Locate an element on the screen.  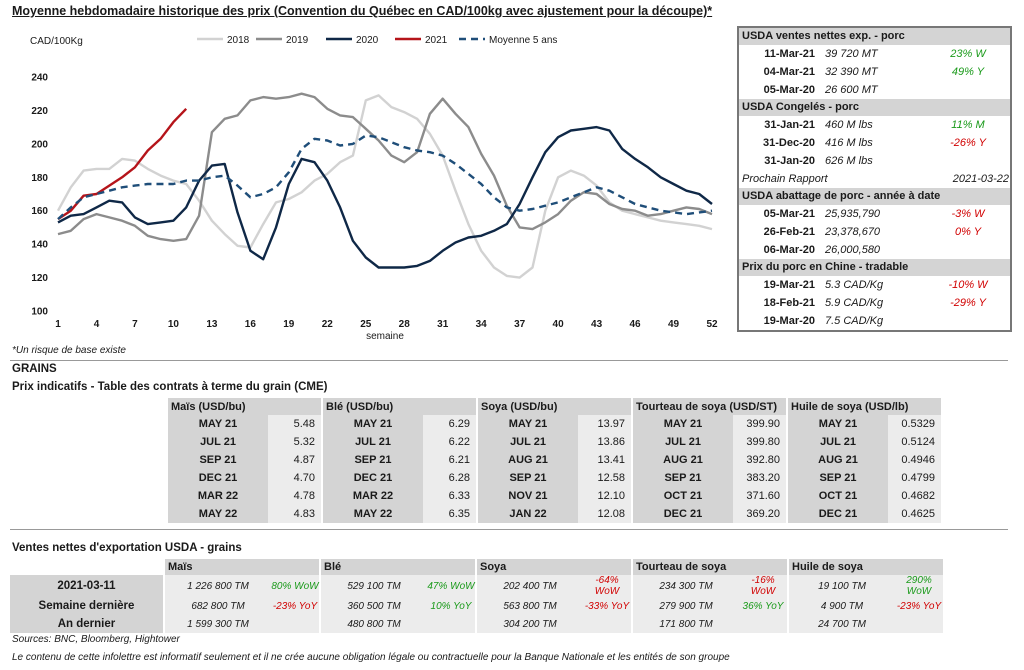
exports-corner is located at coordinates (86, 567).